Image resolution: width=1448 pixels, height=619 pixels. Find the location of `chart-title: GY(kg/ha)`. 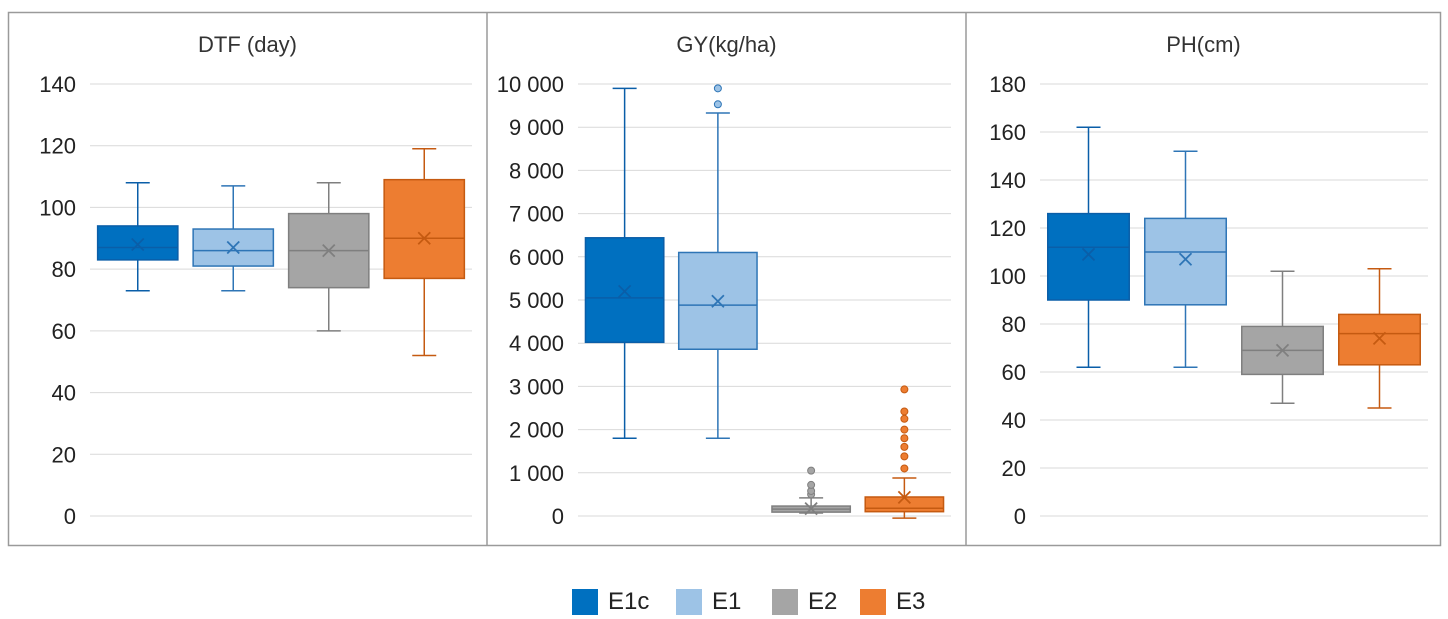

chart-title: GY(kg/ha) is located at coordinates (726, 44).